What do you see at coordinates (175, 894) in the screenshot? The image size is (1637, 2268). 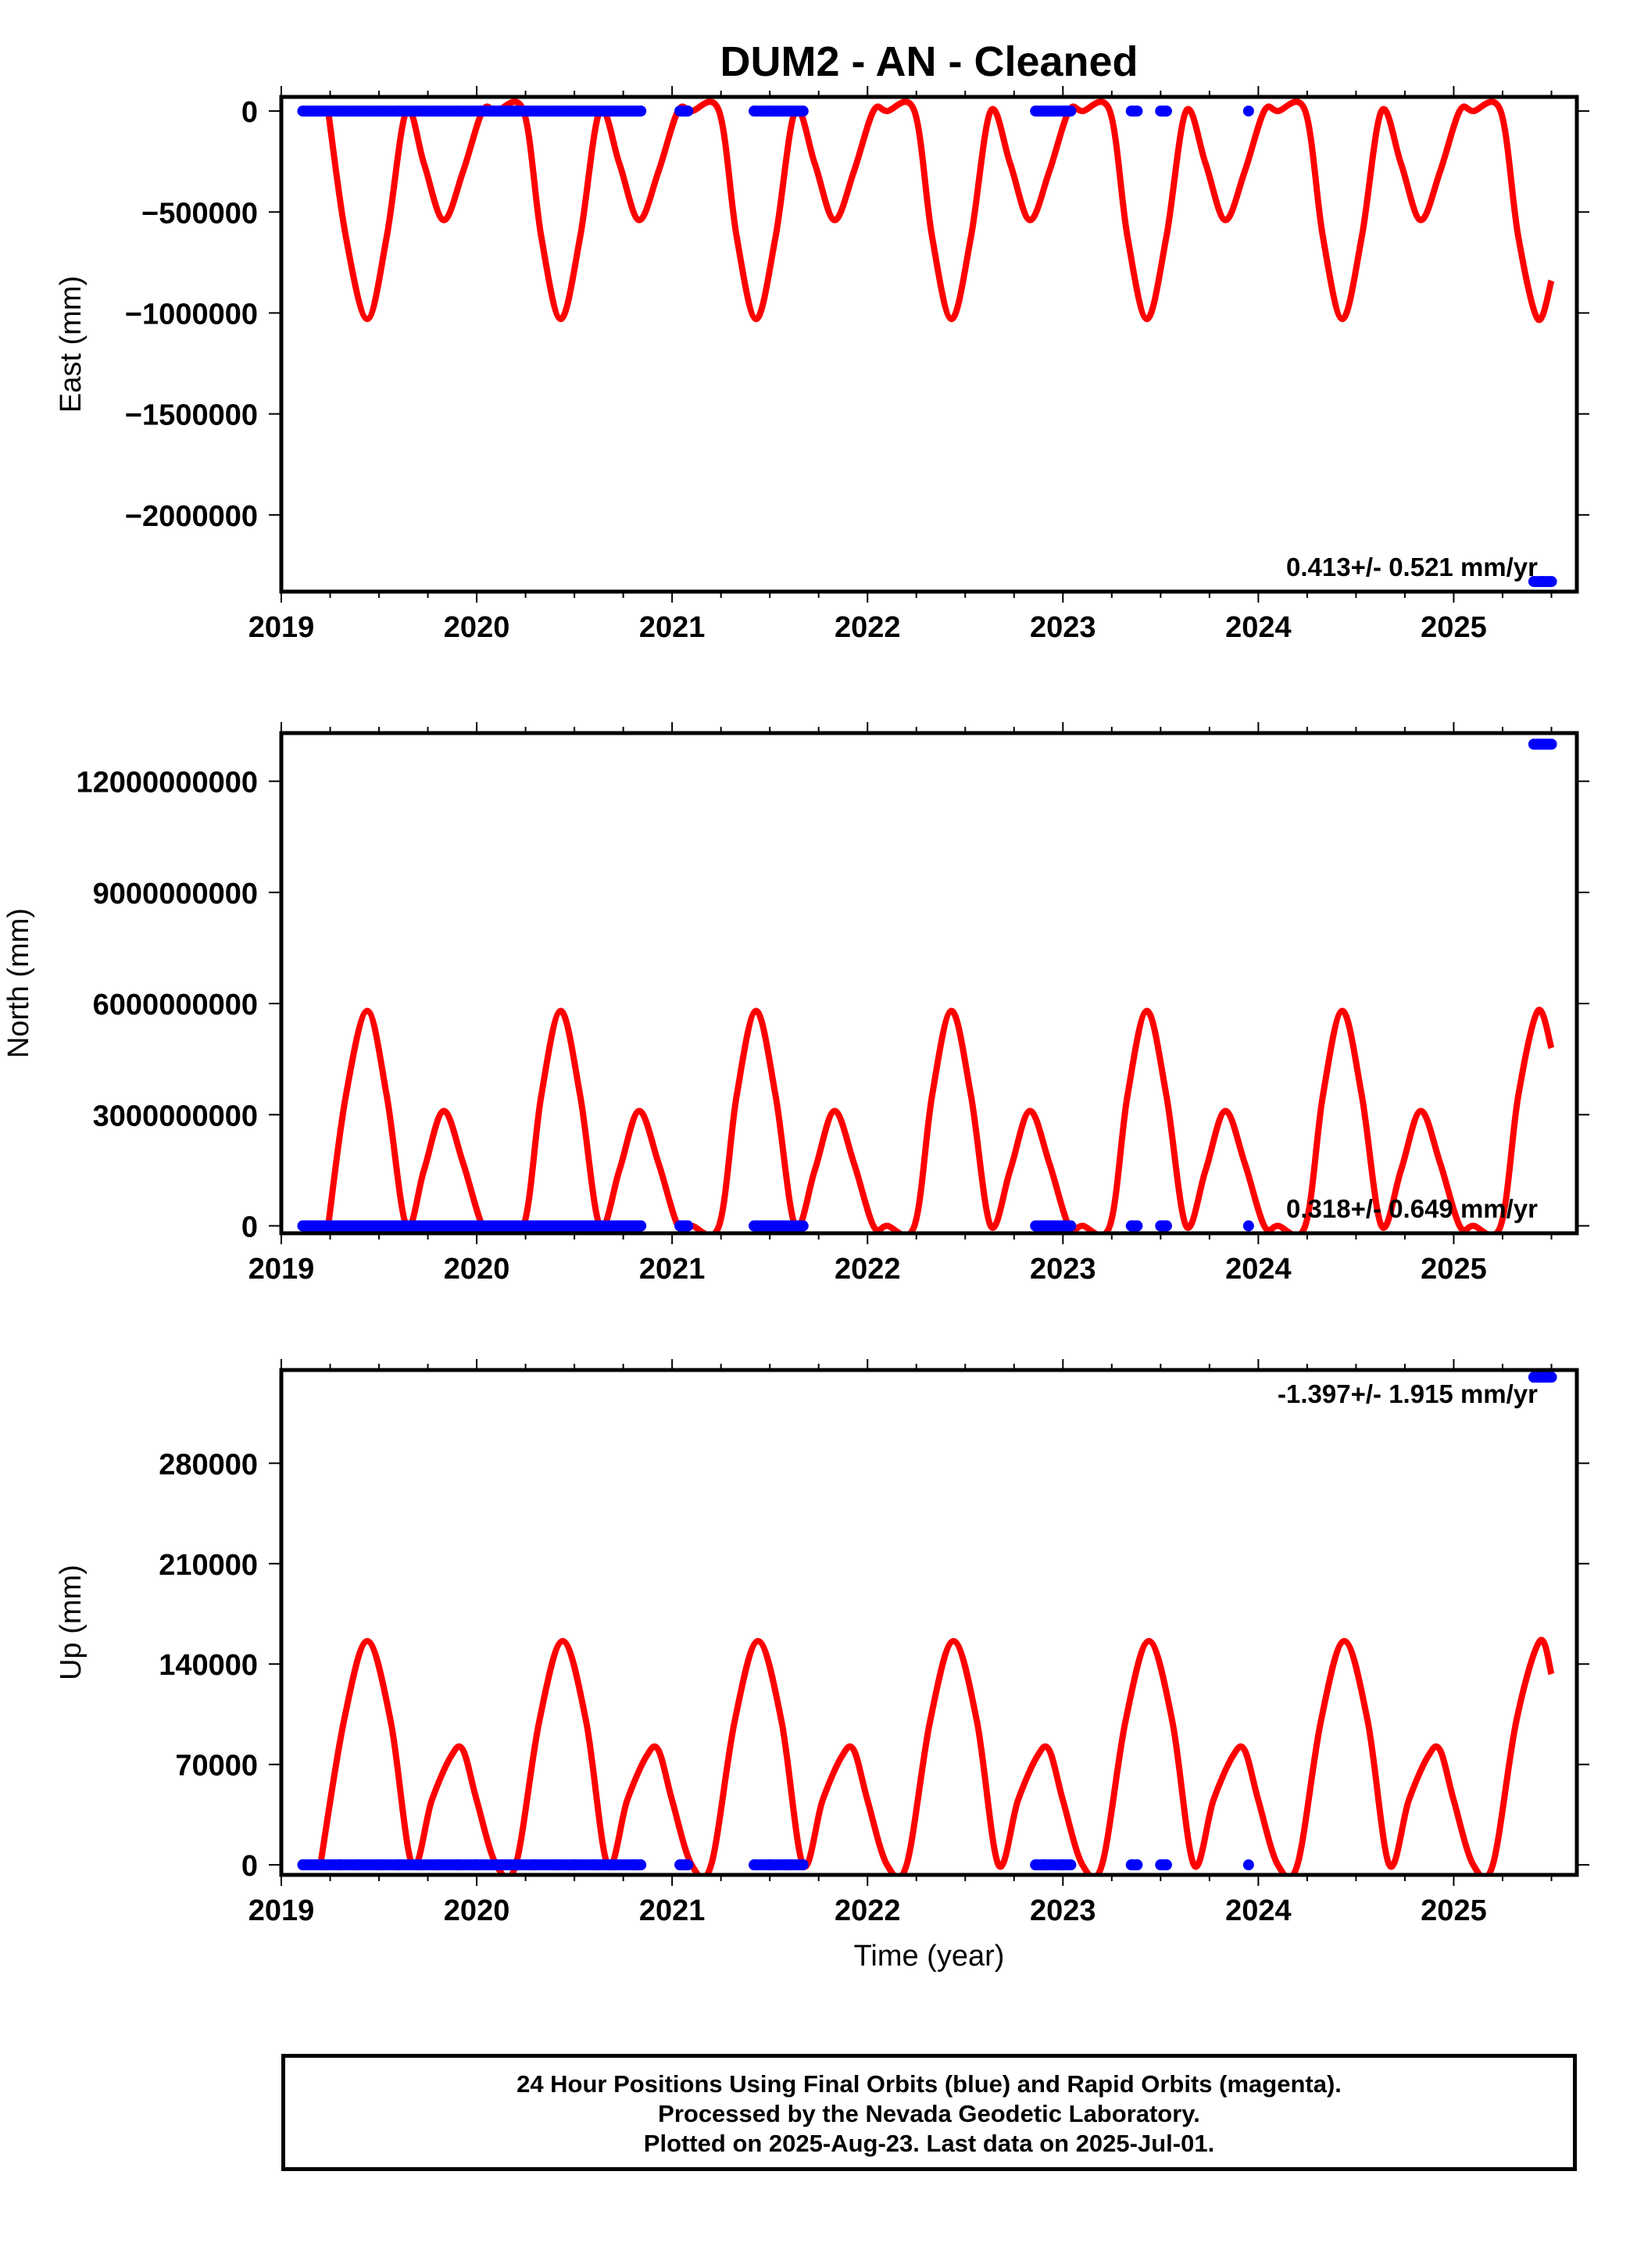 I see `y-tick-label: 9000000000` at bounding box center [175, 894].